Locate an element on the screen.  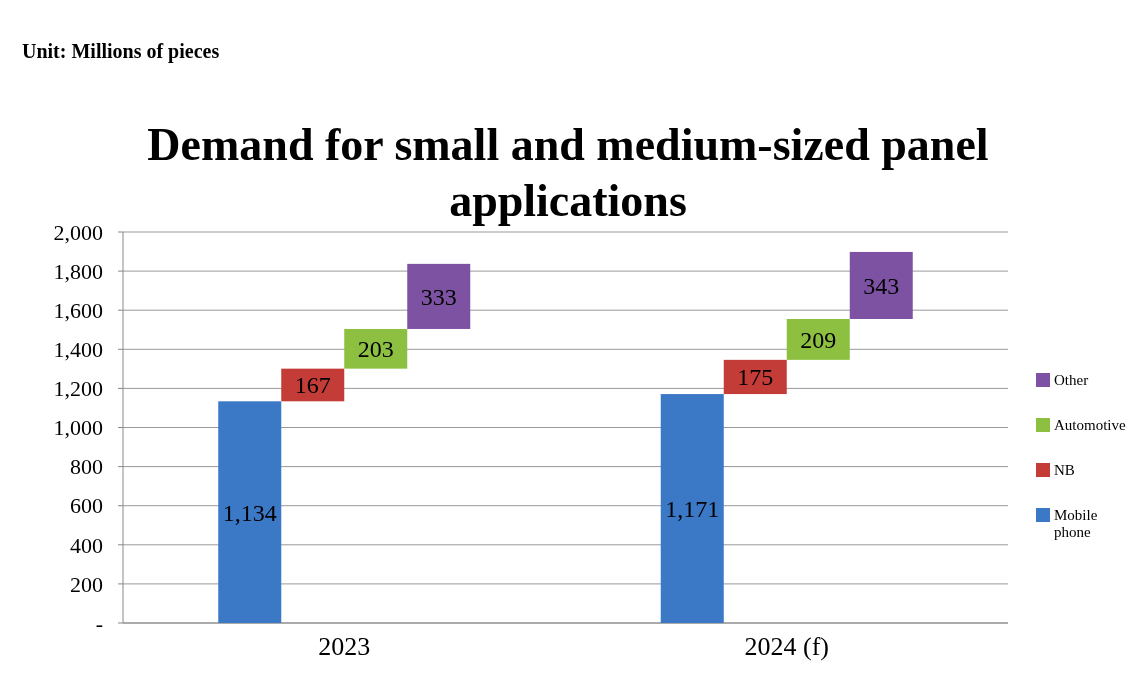
y-tick-label: 1,200 is located at coordinates (78, 389).